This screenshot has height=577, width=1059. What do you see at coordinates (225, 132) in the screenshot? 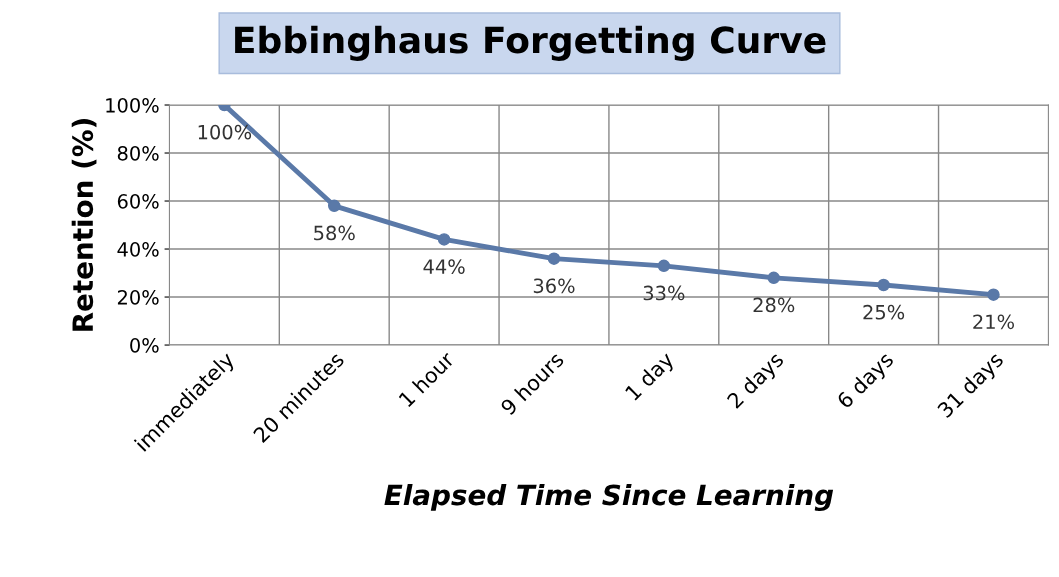
I see `data-label: 100%` at bounding box center [225, 132].